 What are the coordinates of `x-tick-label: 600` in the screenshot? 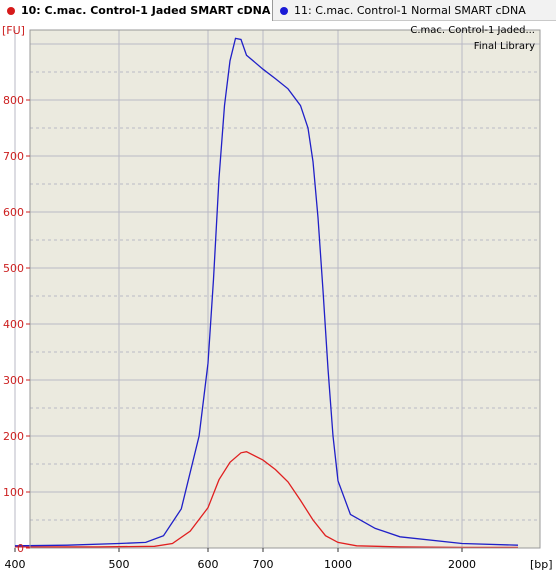 It's located at (208, 564).